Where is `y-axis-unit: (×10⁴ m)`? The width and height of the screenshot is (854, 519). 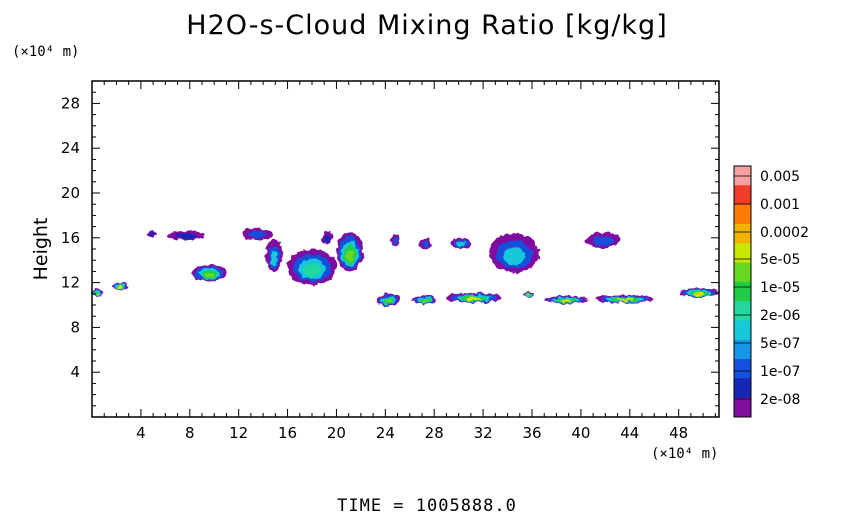 y-axis-unit: (×10⁴ m) is located at coordinates (46, 52).